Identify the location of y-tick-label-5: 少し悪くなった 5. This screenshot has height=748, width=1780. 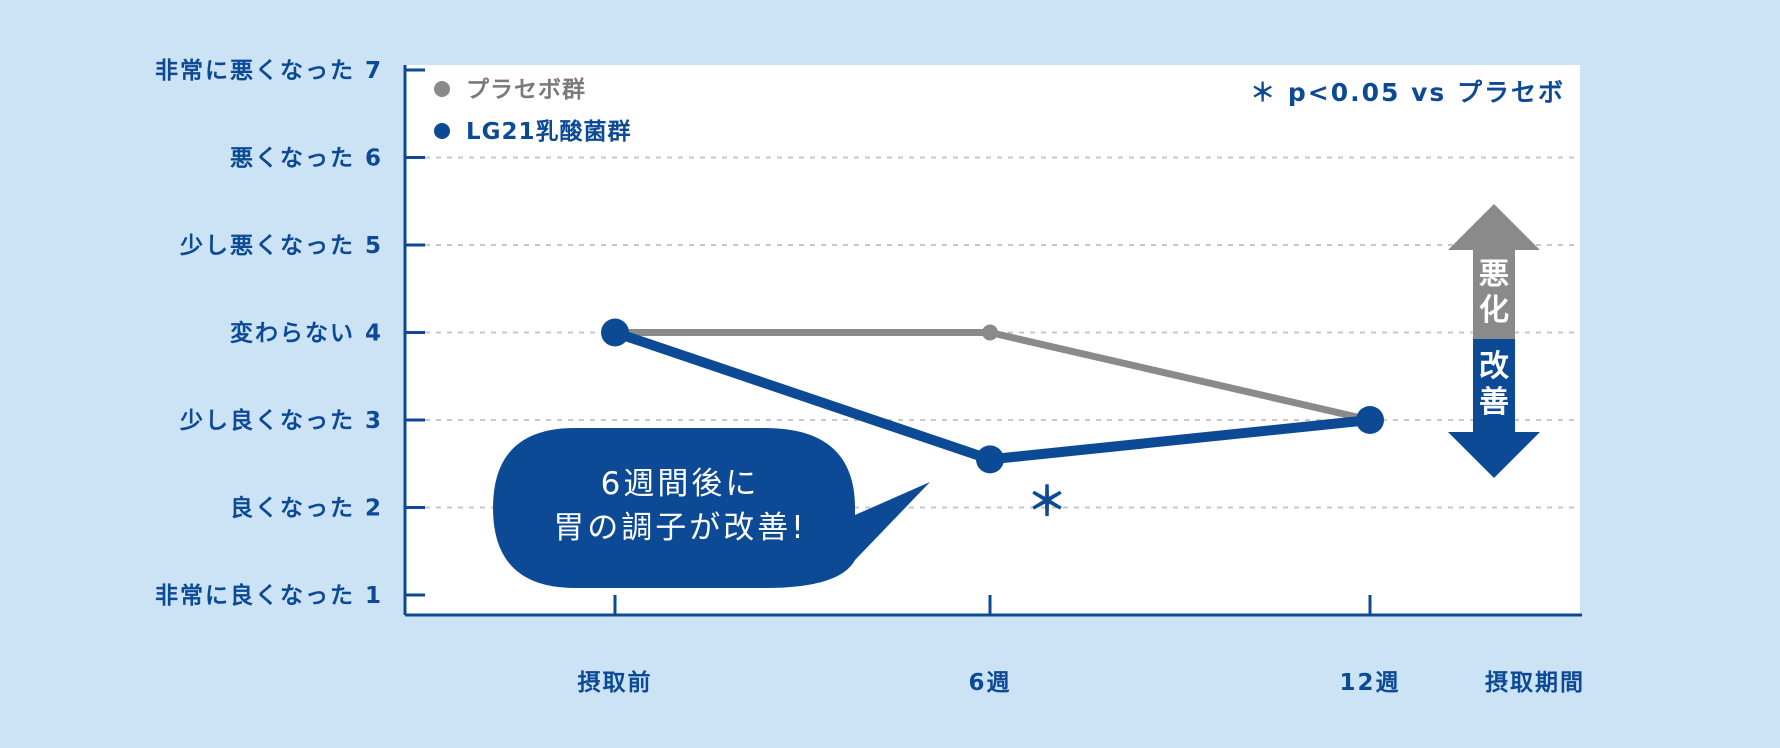
(281, 246).